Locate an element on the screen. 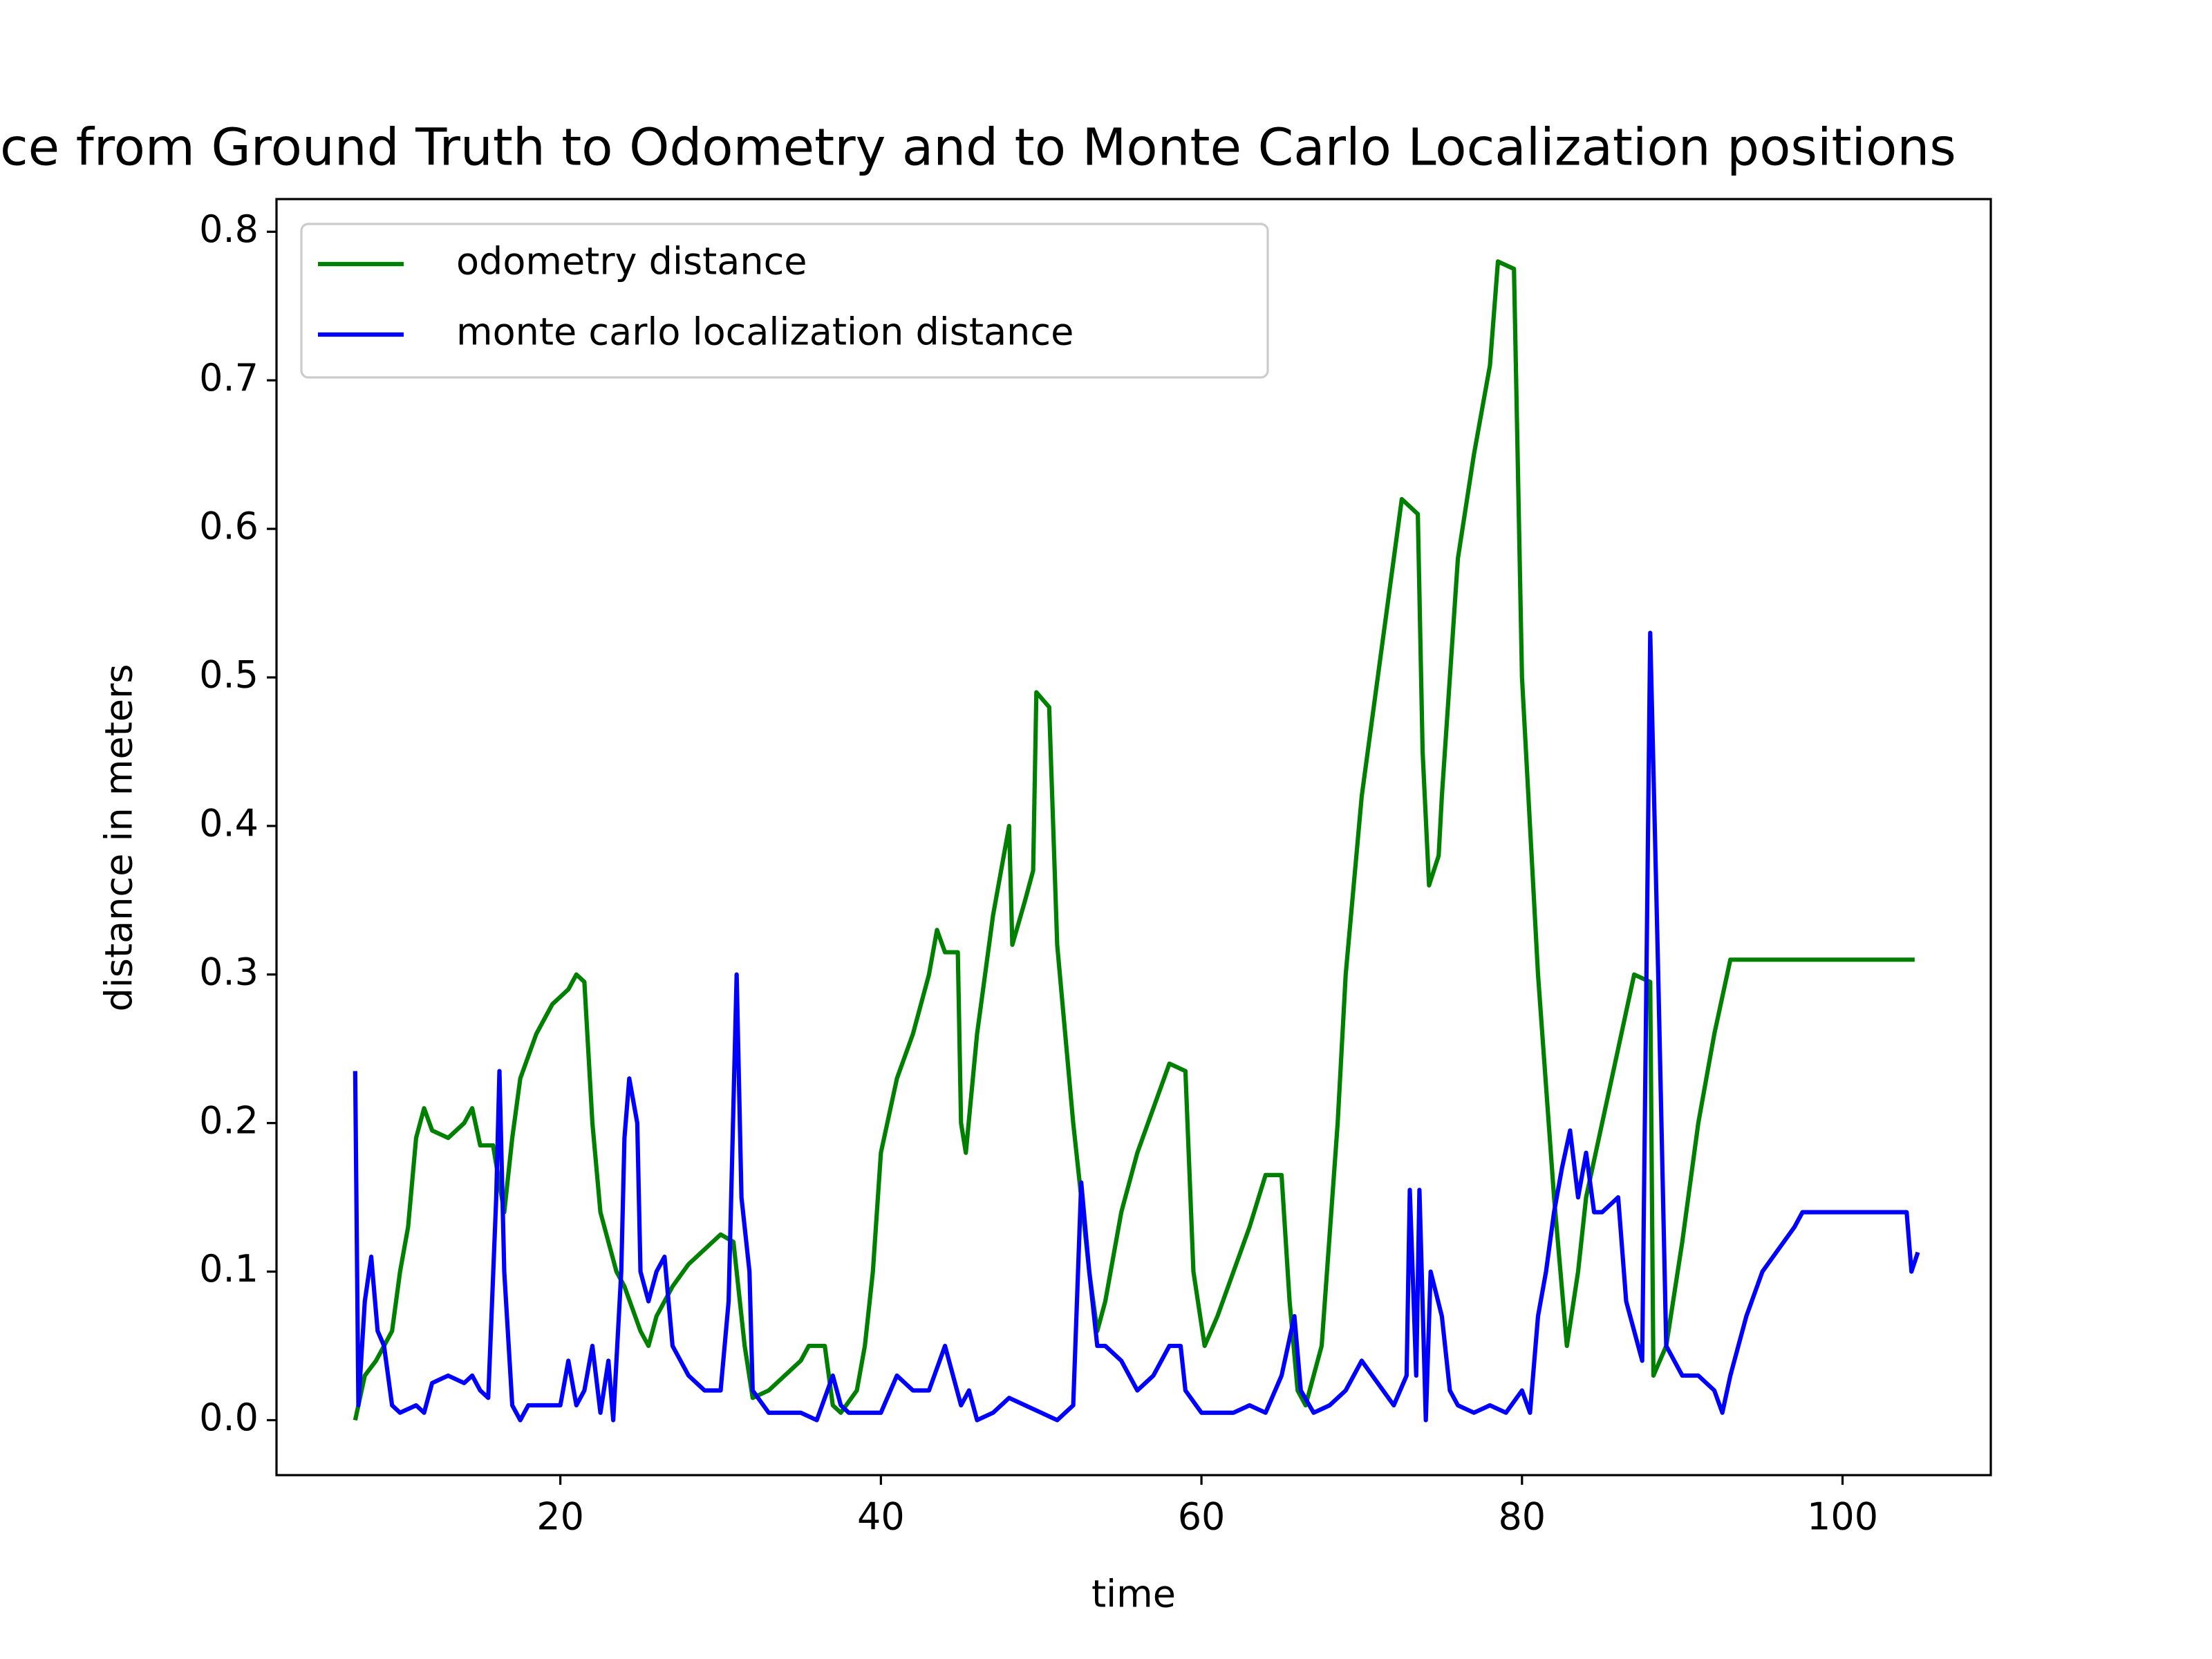 The height and width of the screenshot is (1659, 2212). legend-box is located at coordinates (784, 301).